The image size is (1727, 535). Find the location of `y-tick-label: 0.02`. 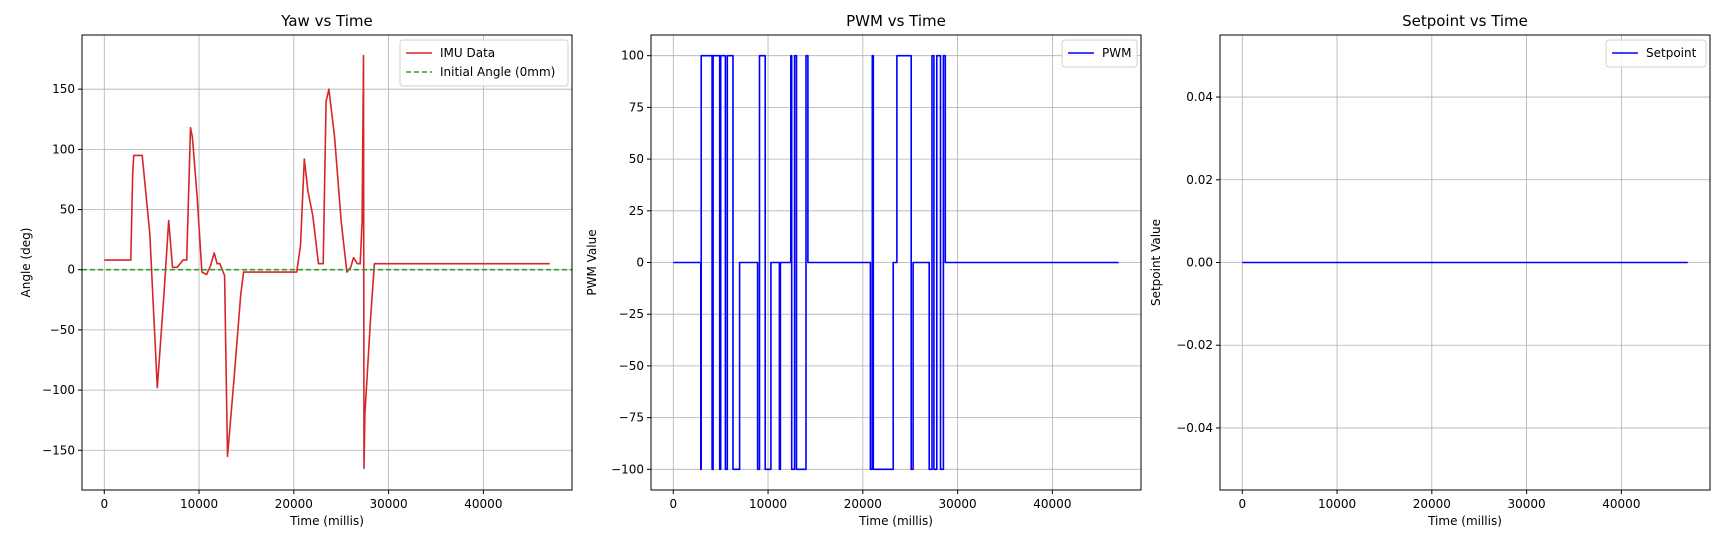

y-tick-label: 0.02 is located at coordinates (1199, 180).